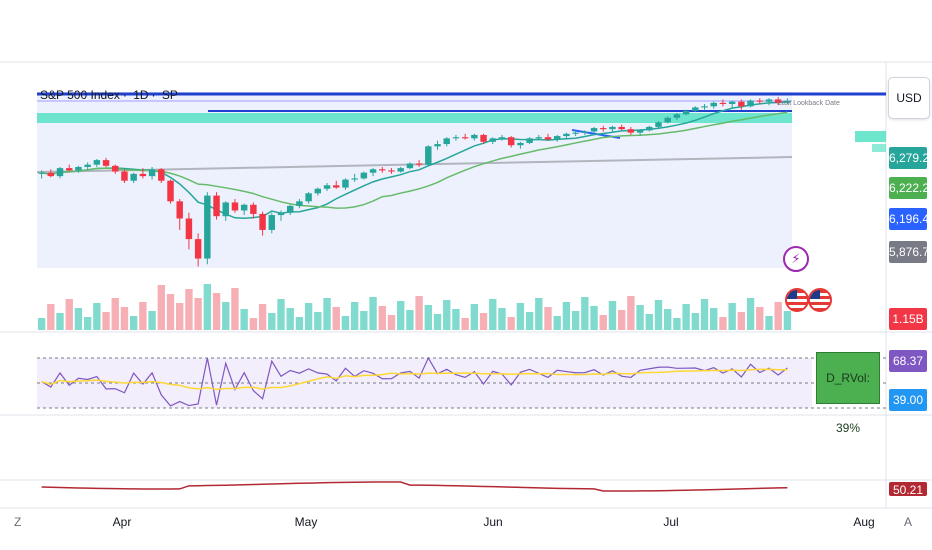 The height and width of the screenshot is (550, 932). What do you see at coordinates (414, 486) in the screenshot?
I see `bottom-pane` at bounding box center [414, 486].